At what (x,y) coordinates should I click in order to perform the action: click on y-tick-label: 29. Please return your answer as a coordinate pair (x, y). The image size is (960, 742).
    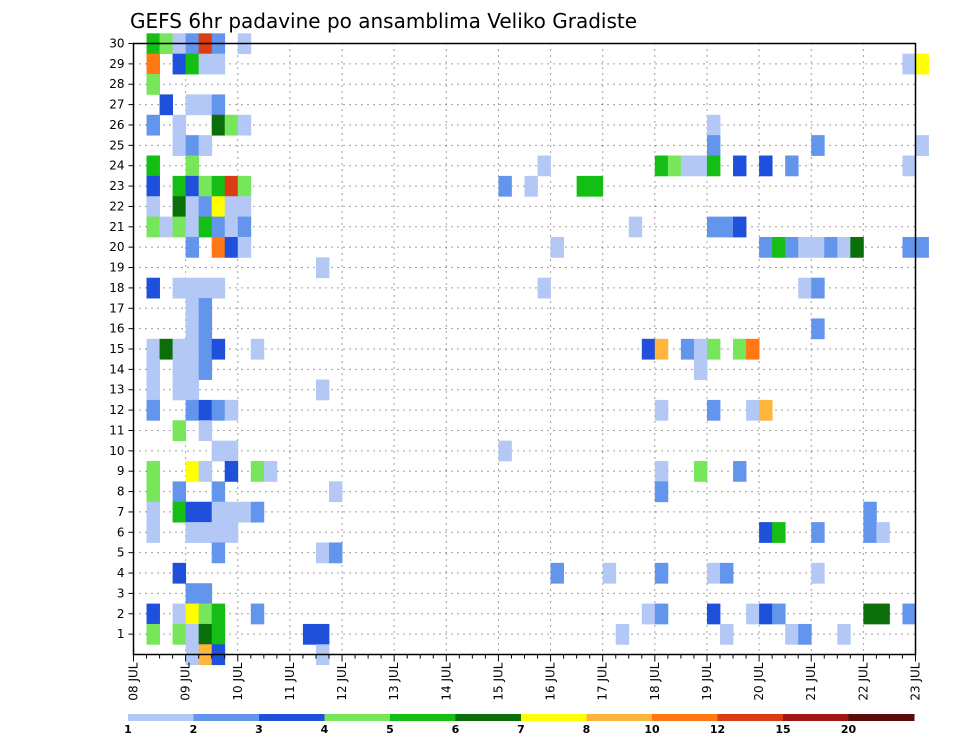
    Looking at the image, I should click on (116, 64).